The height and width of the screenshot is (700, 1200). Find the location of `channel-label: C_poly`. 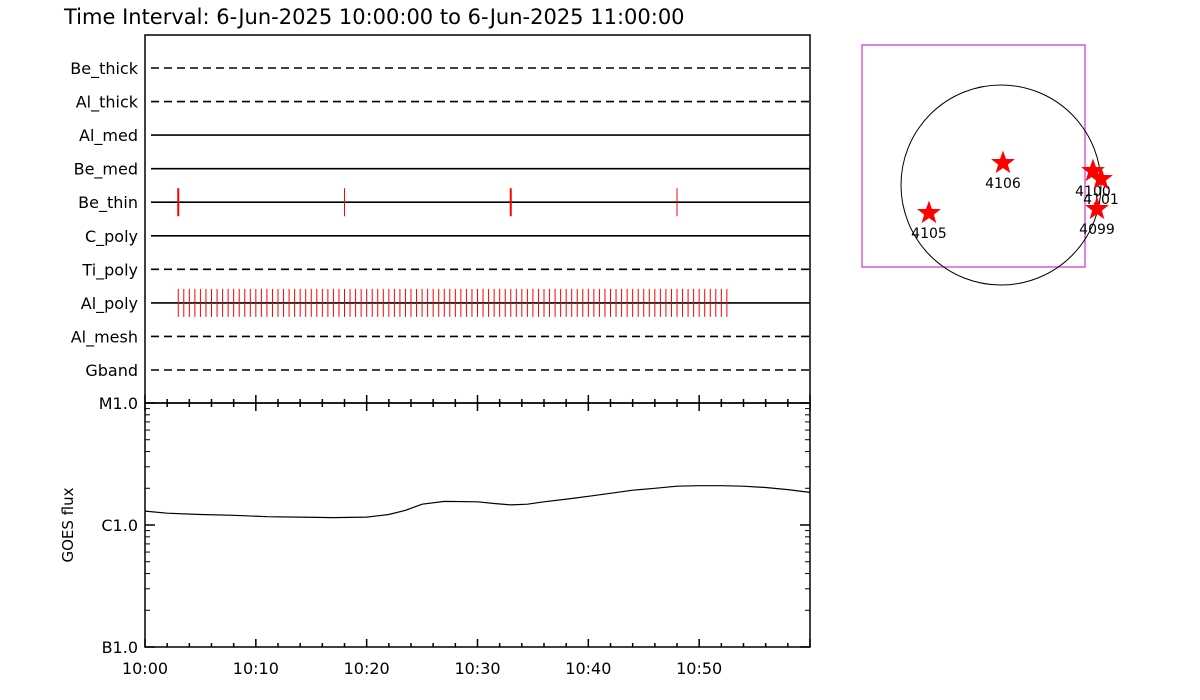

channel-label: C_poly is located at coordinates (111, 237).